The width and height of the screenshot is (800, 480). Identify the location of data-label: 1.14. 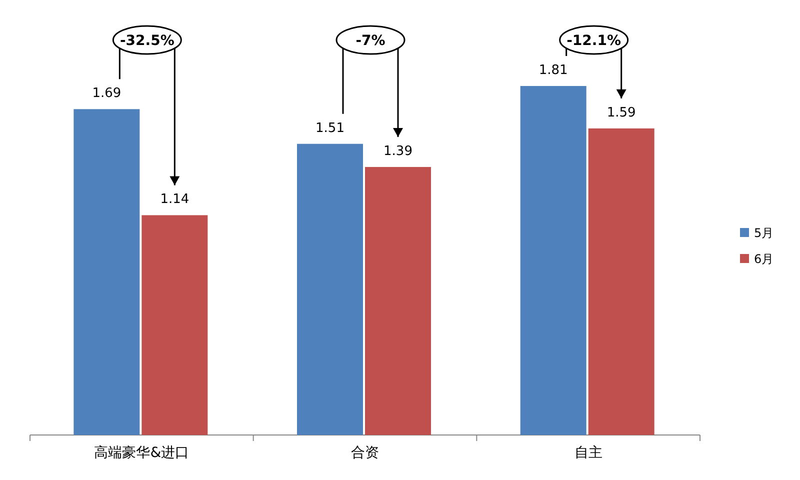
(175, 200).